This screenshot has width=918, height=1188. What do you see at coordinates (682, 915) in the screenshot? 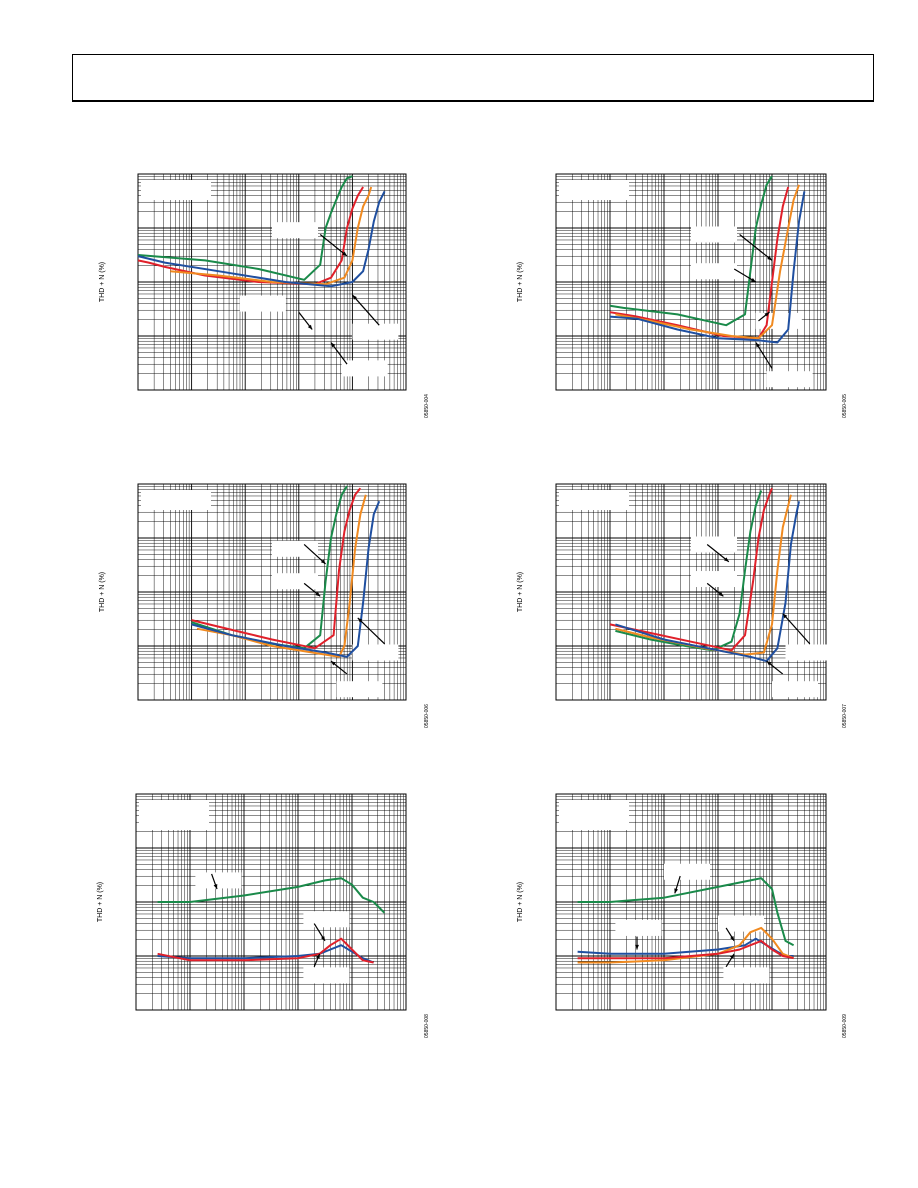
I see `chart-6: THD + N (%) 05850-009` at bounding box center [682, 915].